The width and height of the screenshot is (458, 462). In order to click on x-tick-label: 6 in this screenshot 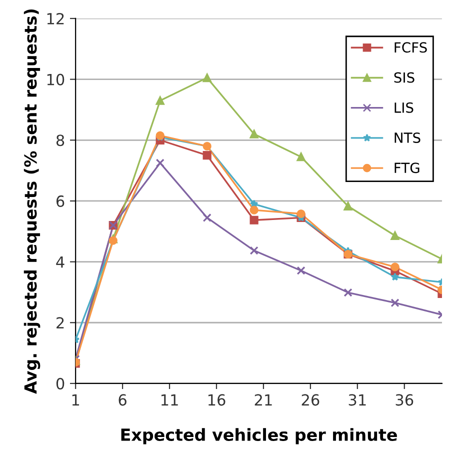, I will do `click(122, 400)`.